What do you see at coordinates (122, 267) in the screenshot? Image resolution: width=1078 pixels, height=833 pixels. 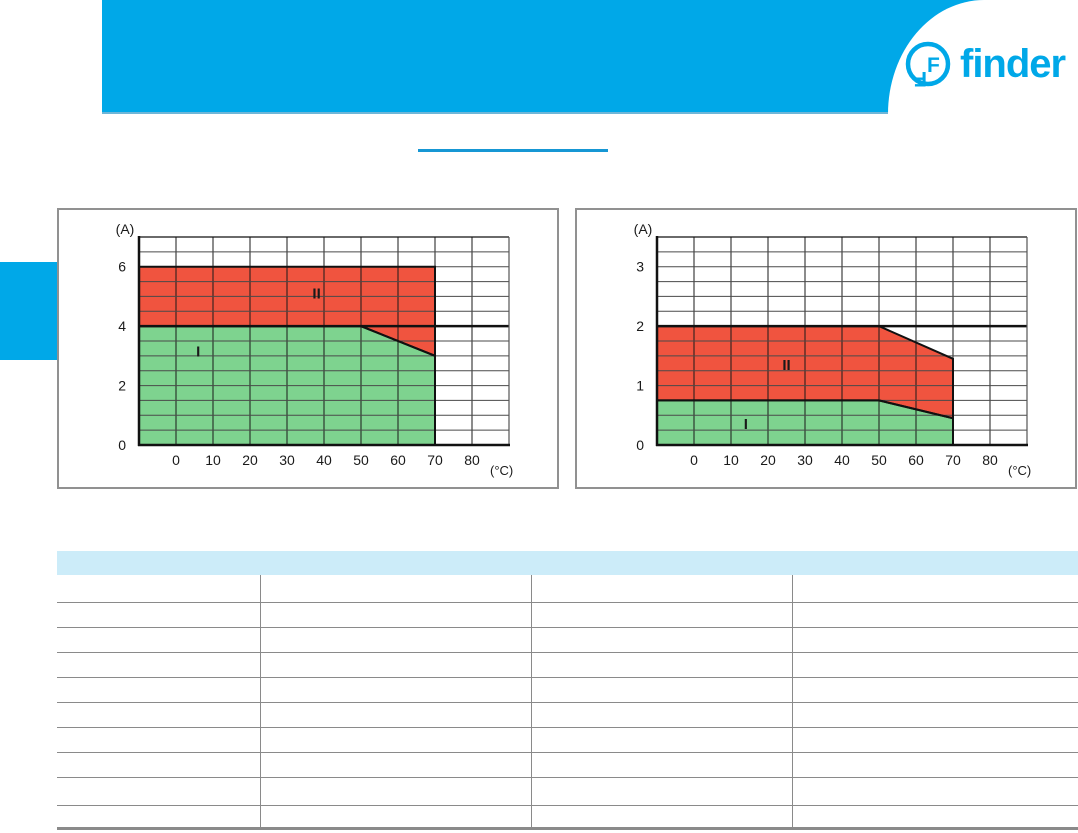 I see `svg-text: 6` at bounding box center [122, 267].